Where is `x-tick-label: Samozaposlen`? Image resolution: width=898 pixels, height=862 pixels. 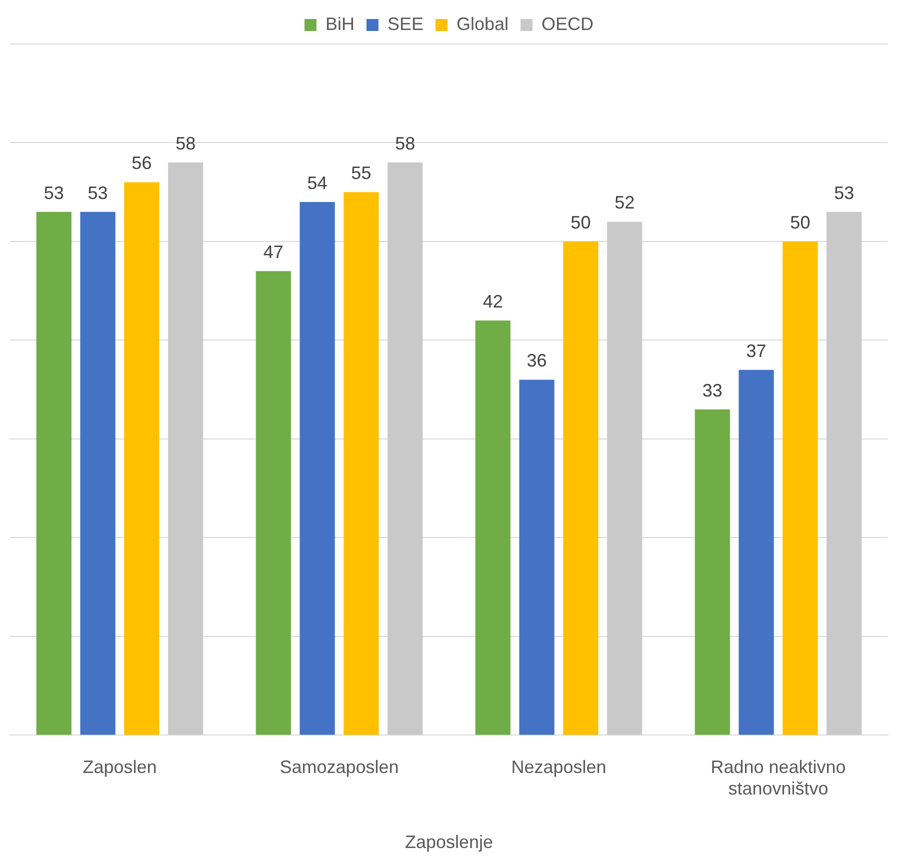 x-tick-label: Samozaposlen is located at coordinates (339, 766).